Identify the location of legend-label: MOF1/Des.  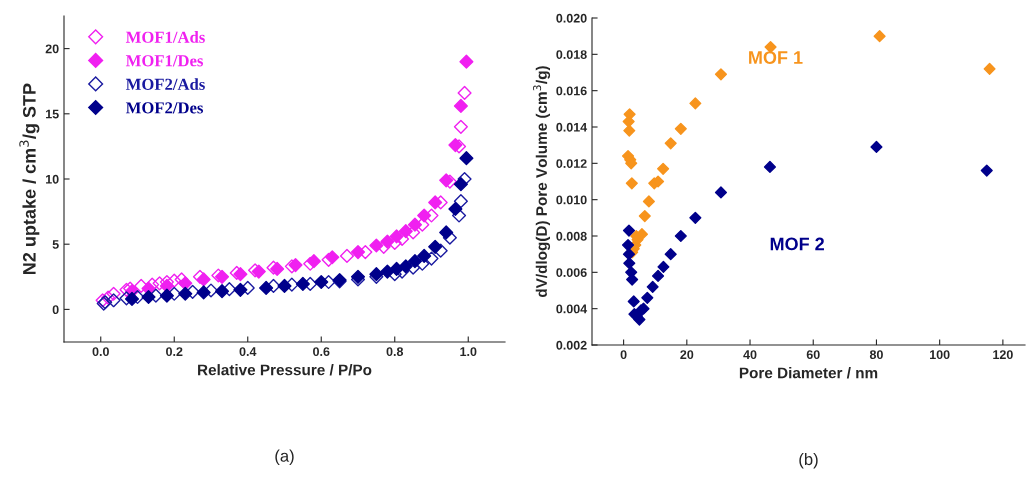
(164, 61).